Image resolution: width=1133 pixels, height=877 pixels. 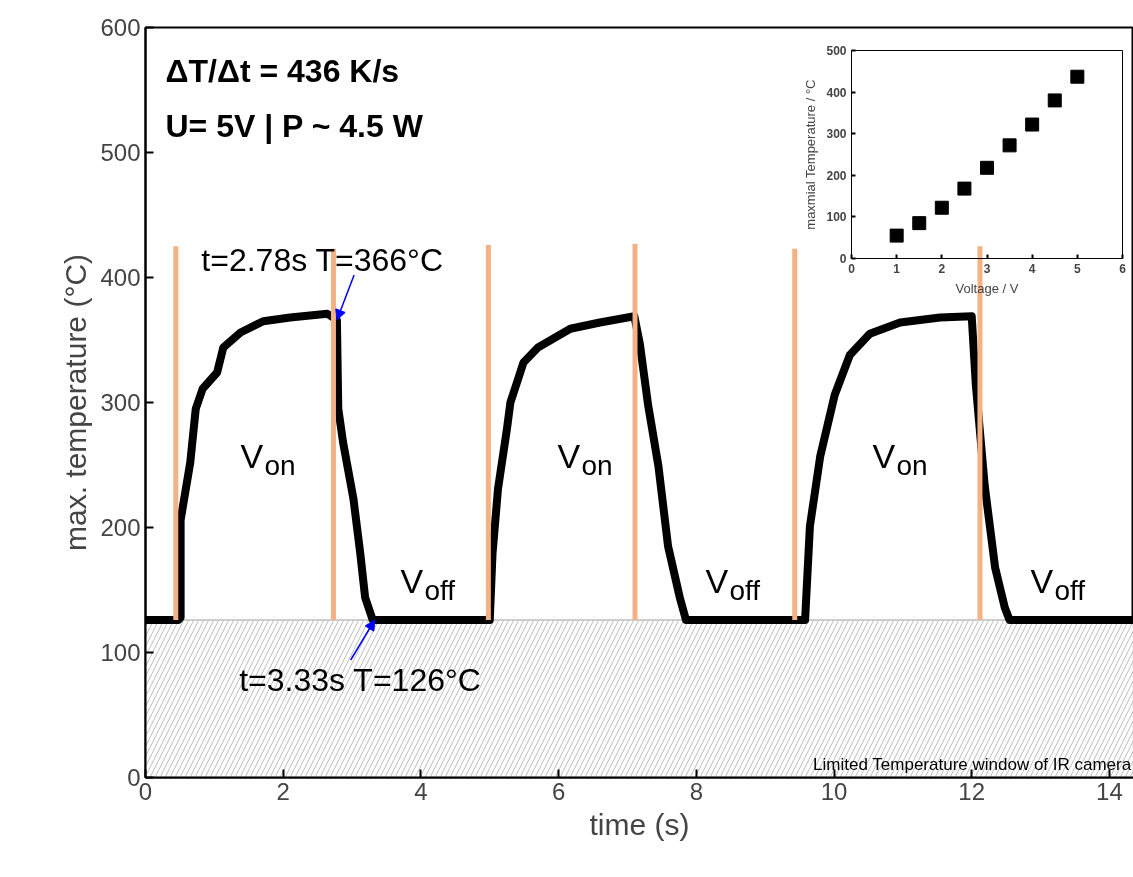 What do you see at coordinates (76, 402) in the screenshot?
I see `y-axis-title: max. temperature (°C)` at bounding box center [76, 402].